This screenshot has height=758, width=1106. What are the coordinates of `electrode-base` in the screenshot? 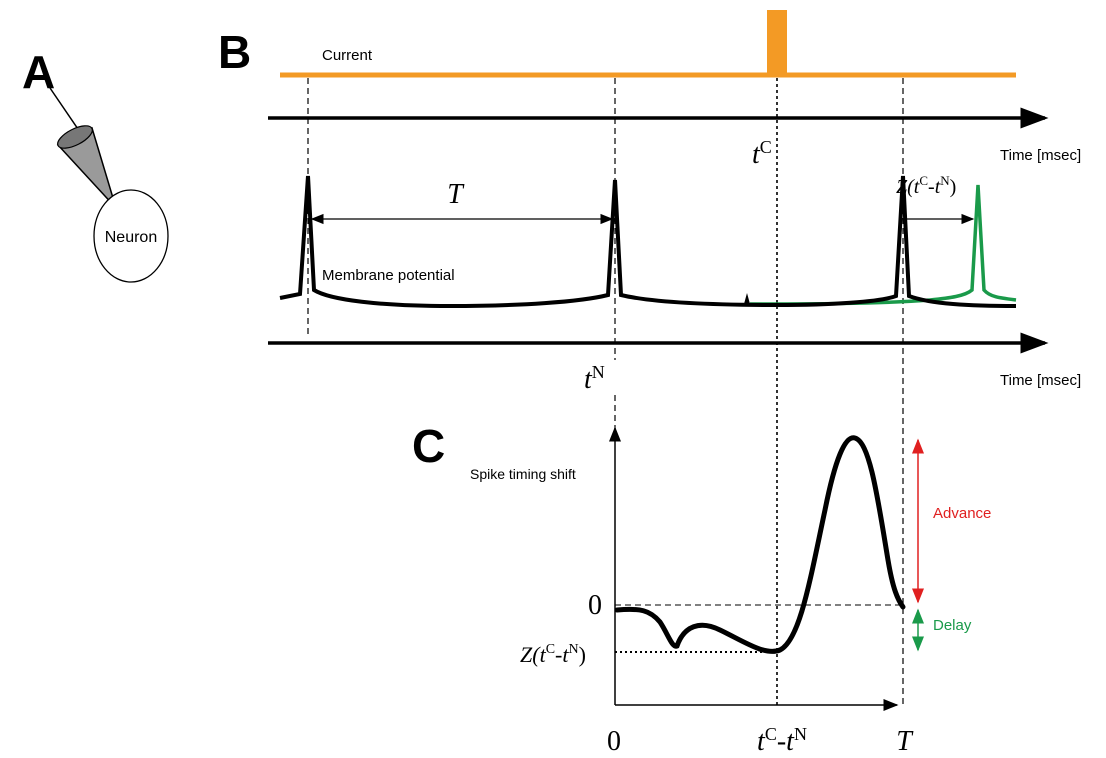 It's located at (75, 137).